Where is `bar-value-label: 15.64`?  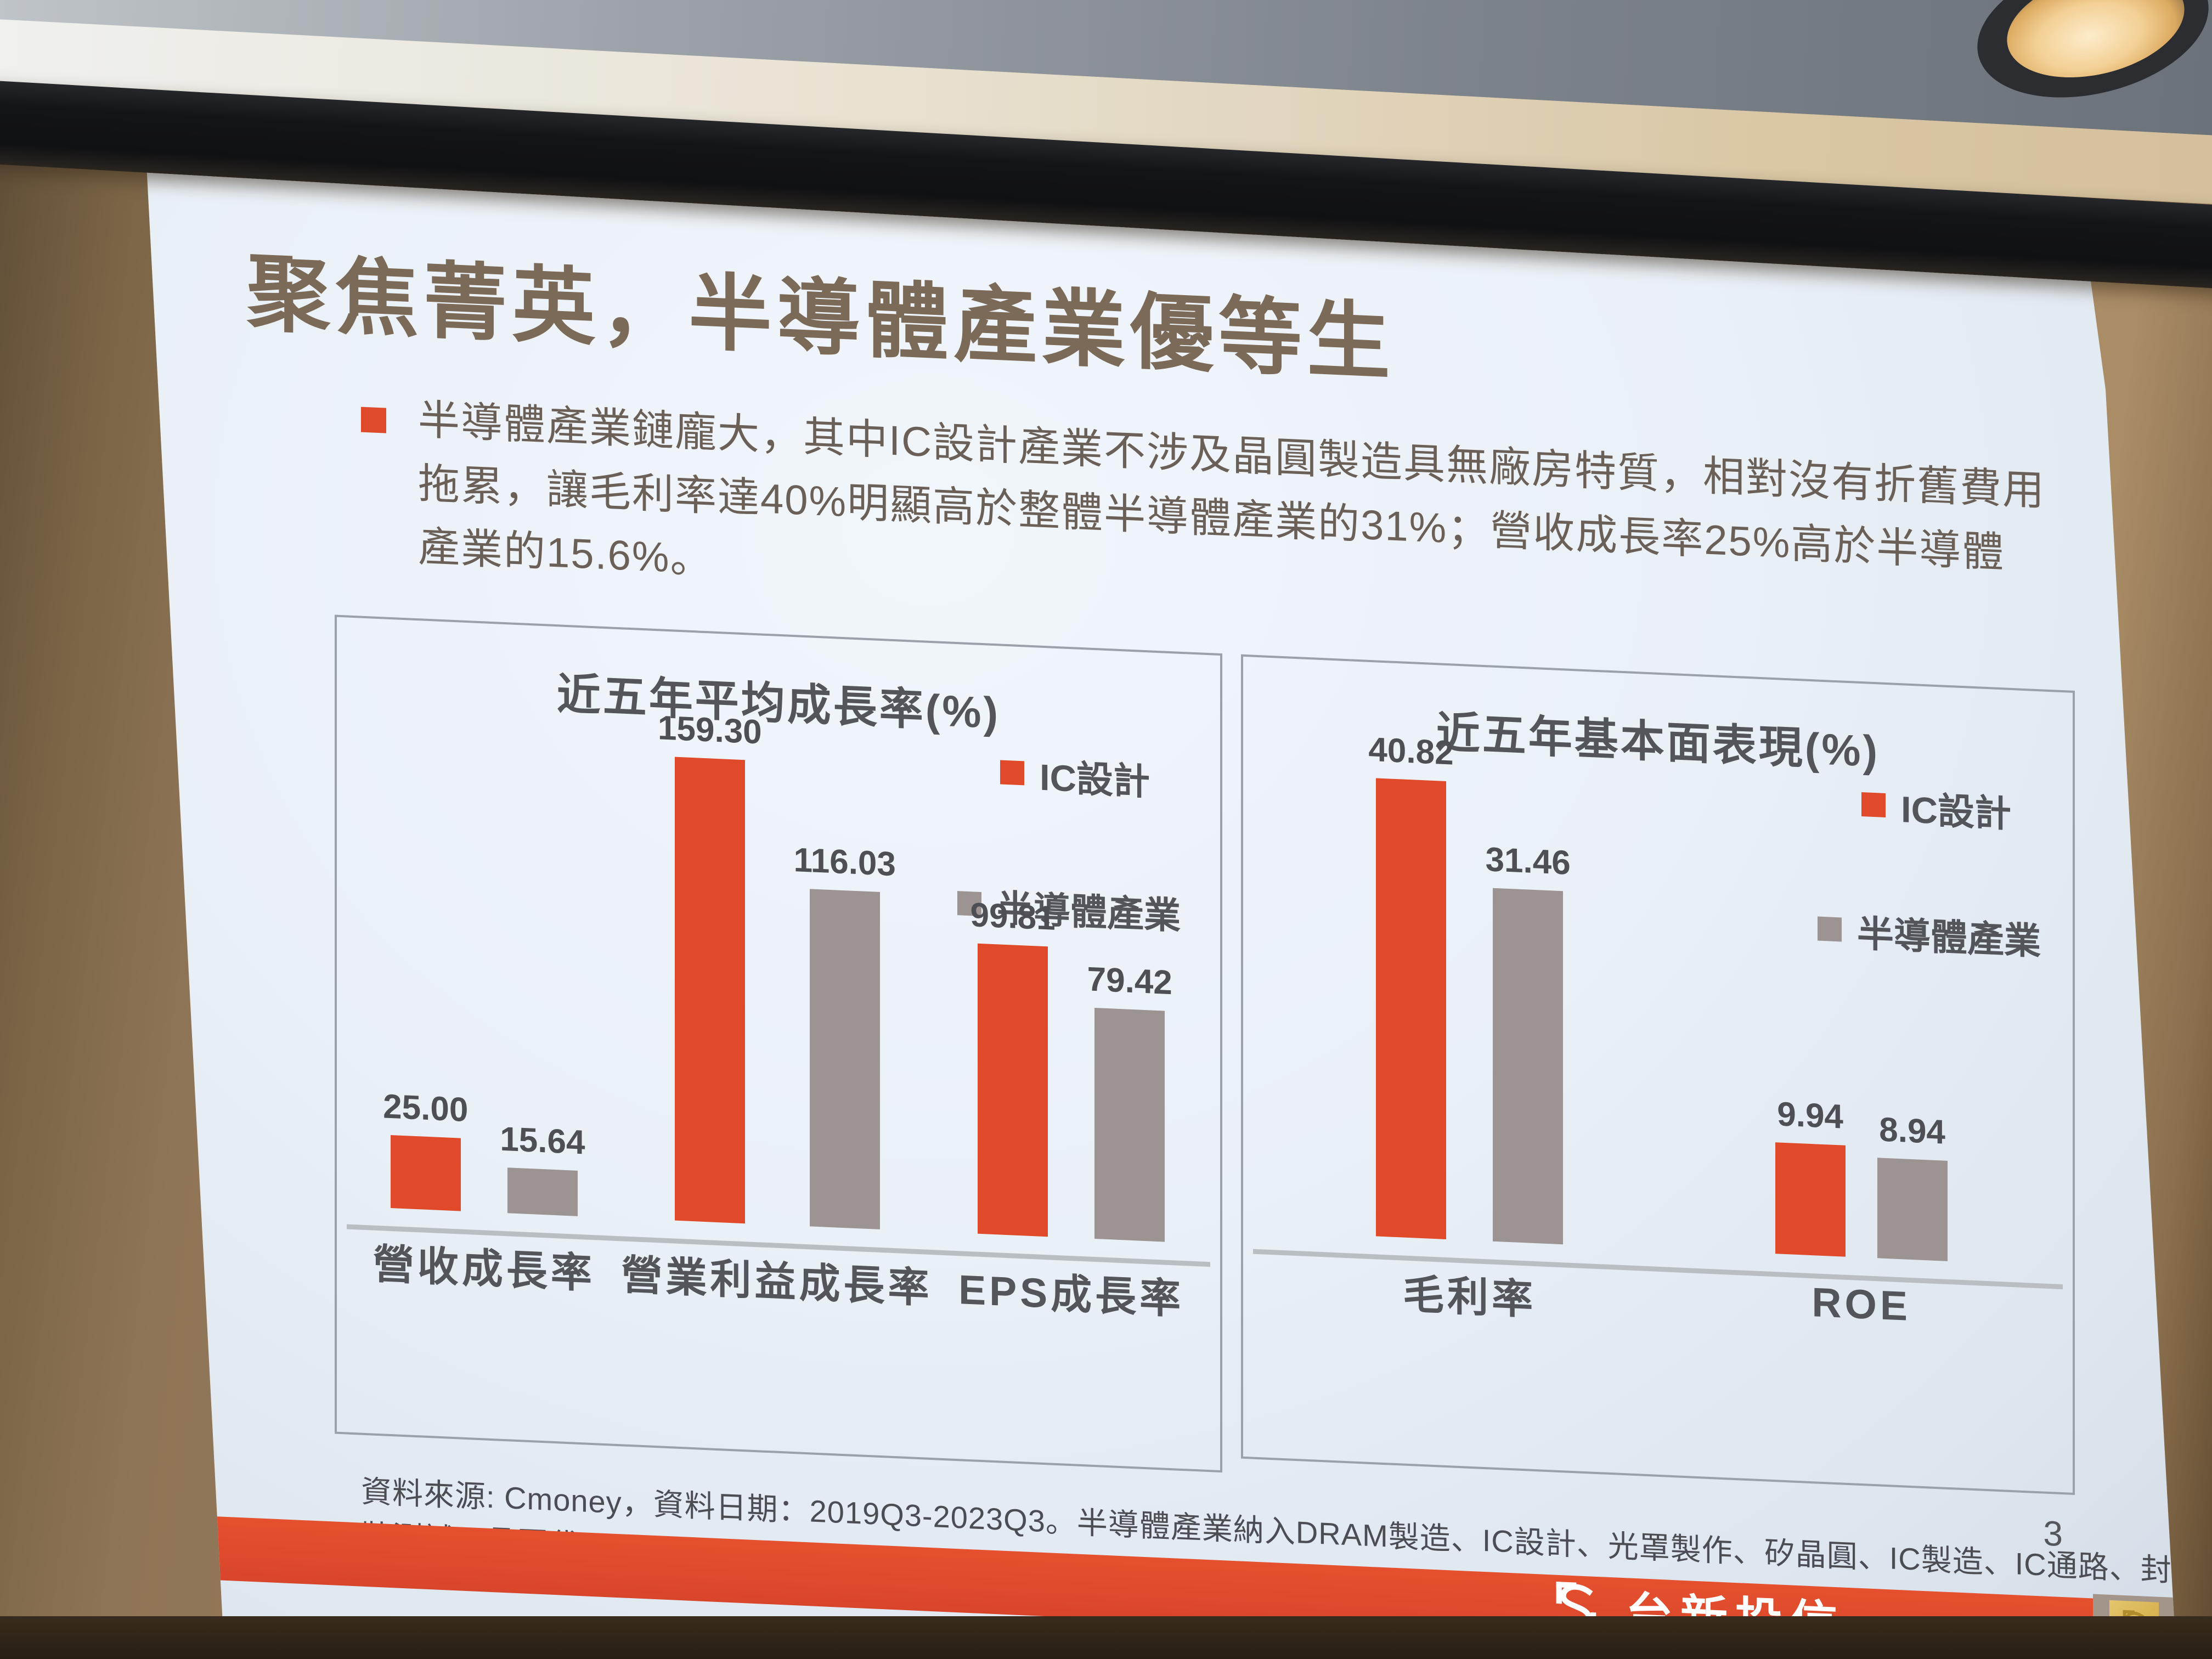 bar-value-label: 15.64 is located at coordinates (543, 1141).